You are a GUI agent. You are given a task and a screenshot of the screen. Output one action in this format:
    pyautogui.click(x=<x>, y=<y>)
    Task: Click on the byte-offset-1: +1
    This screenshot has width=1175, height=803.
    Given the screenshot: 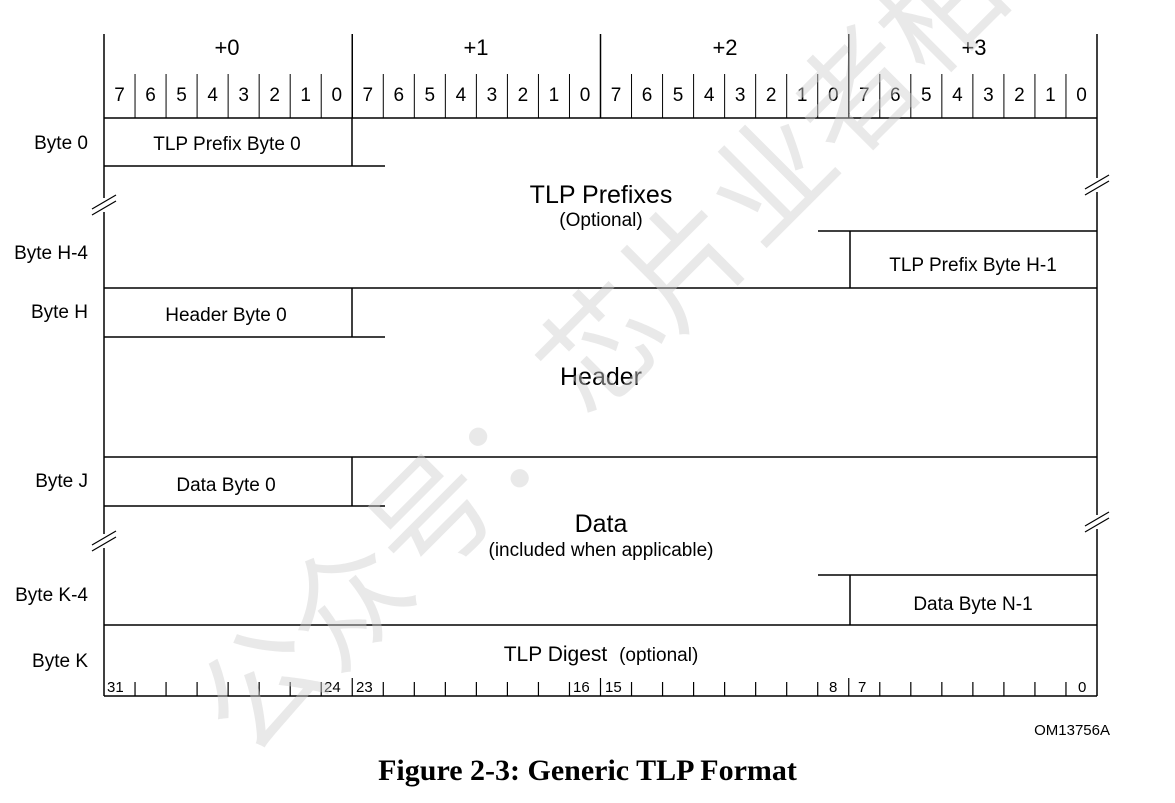 What is the action you would take?
    pyautogui.click(x=475, y=47)
    